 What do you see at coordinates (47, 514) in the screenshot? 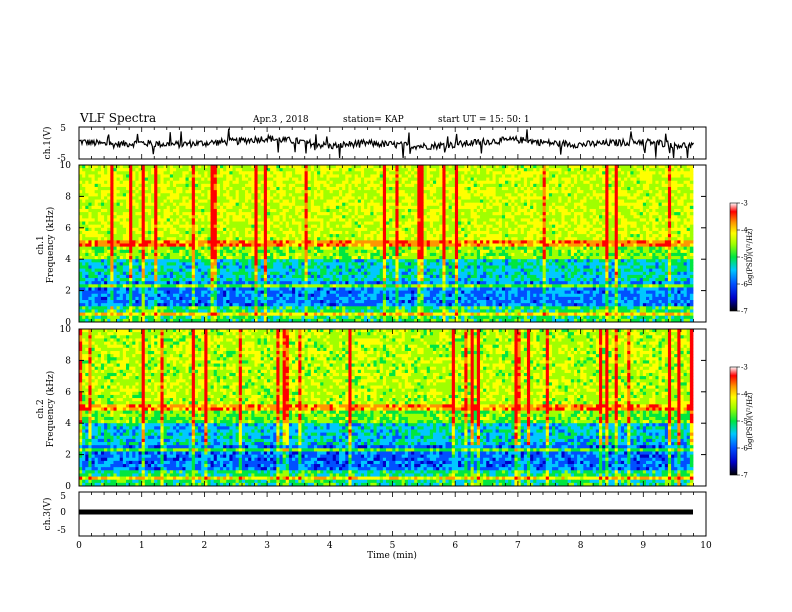
I see `ch3-ylabel: ch.3(V)` at bounding box center [47, 514].